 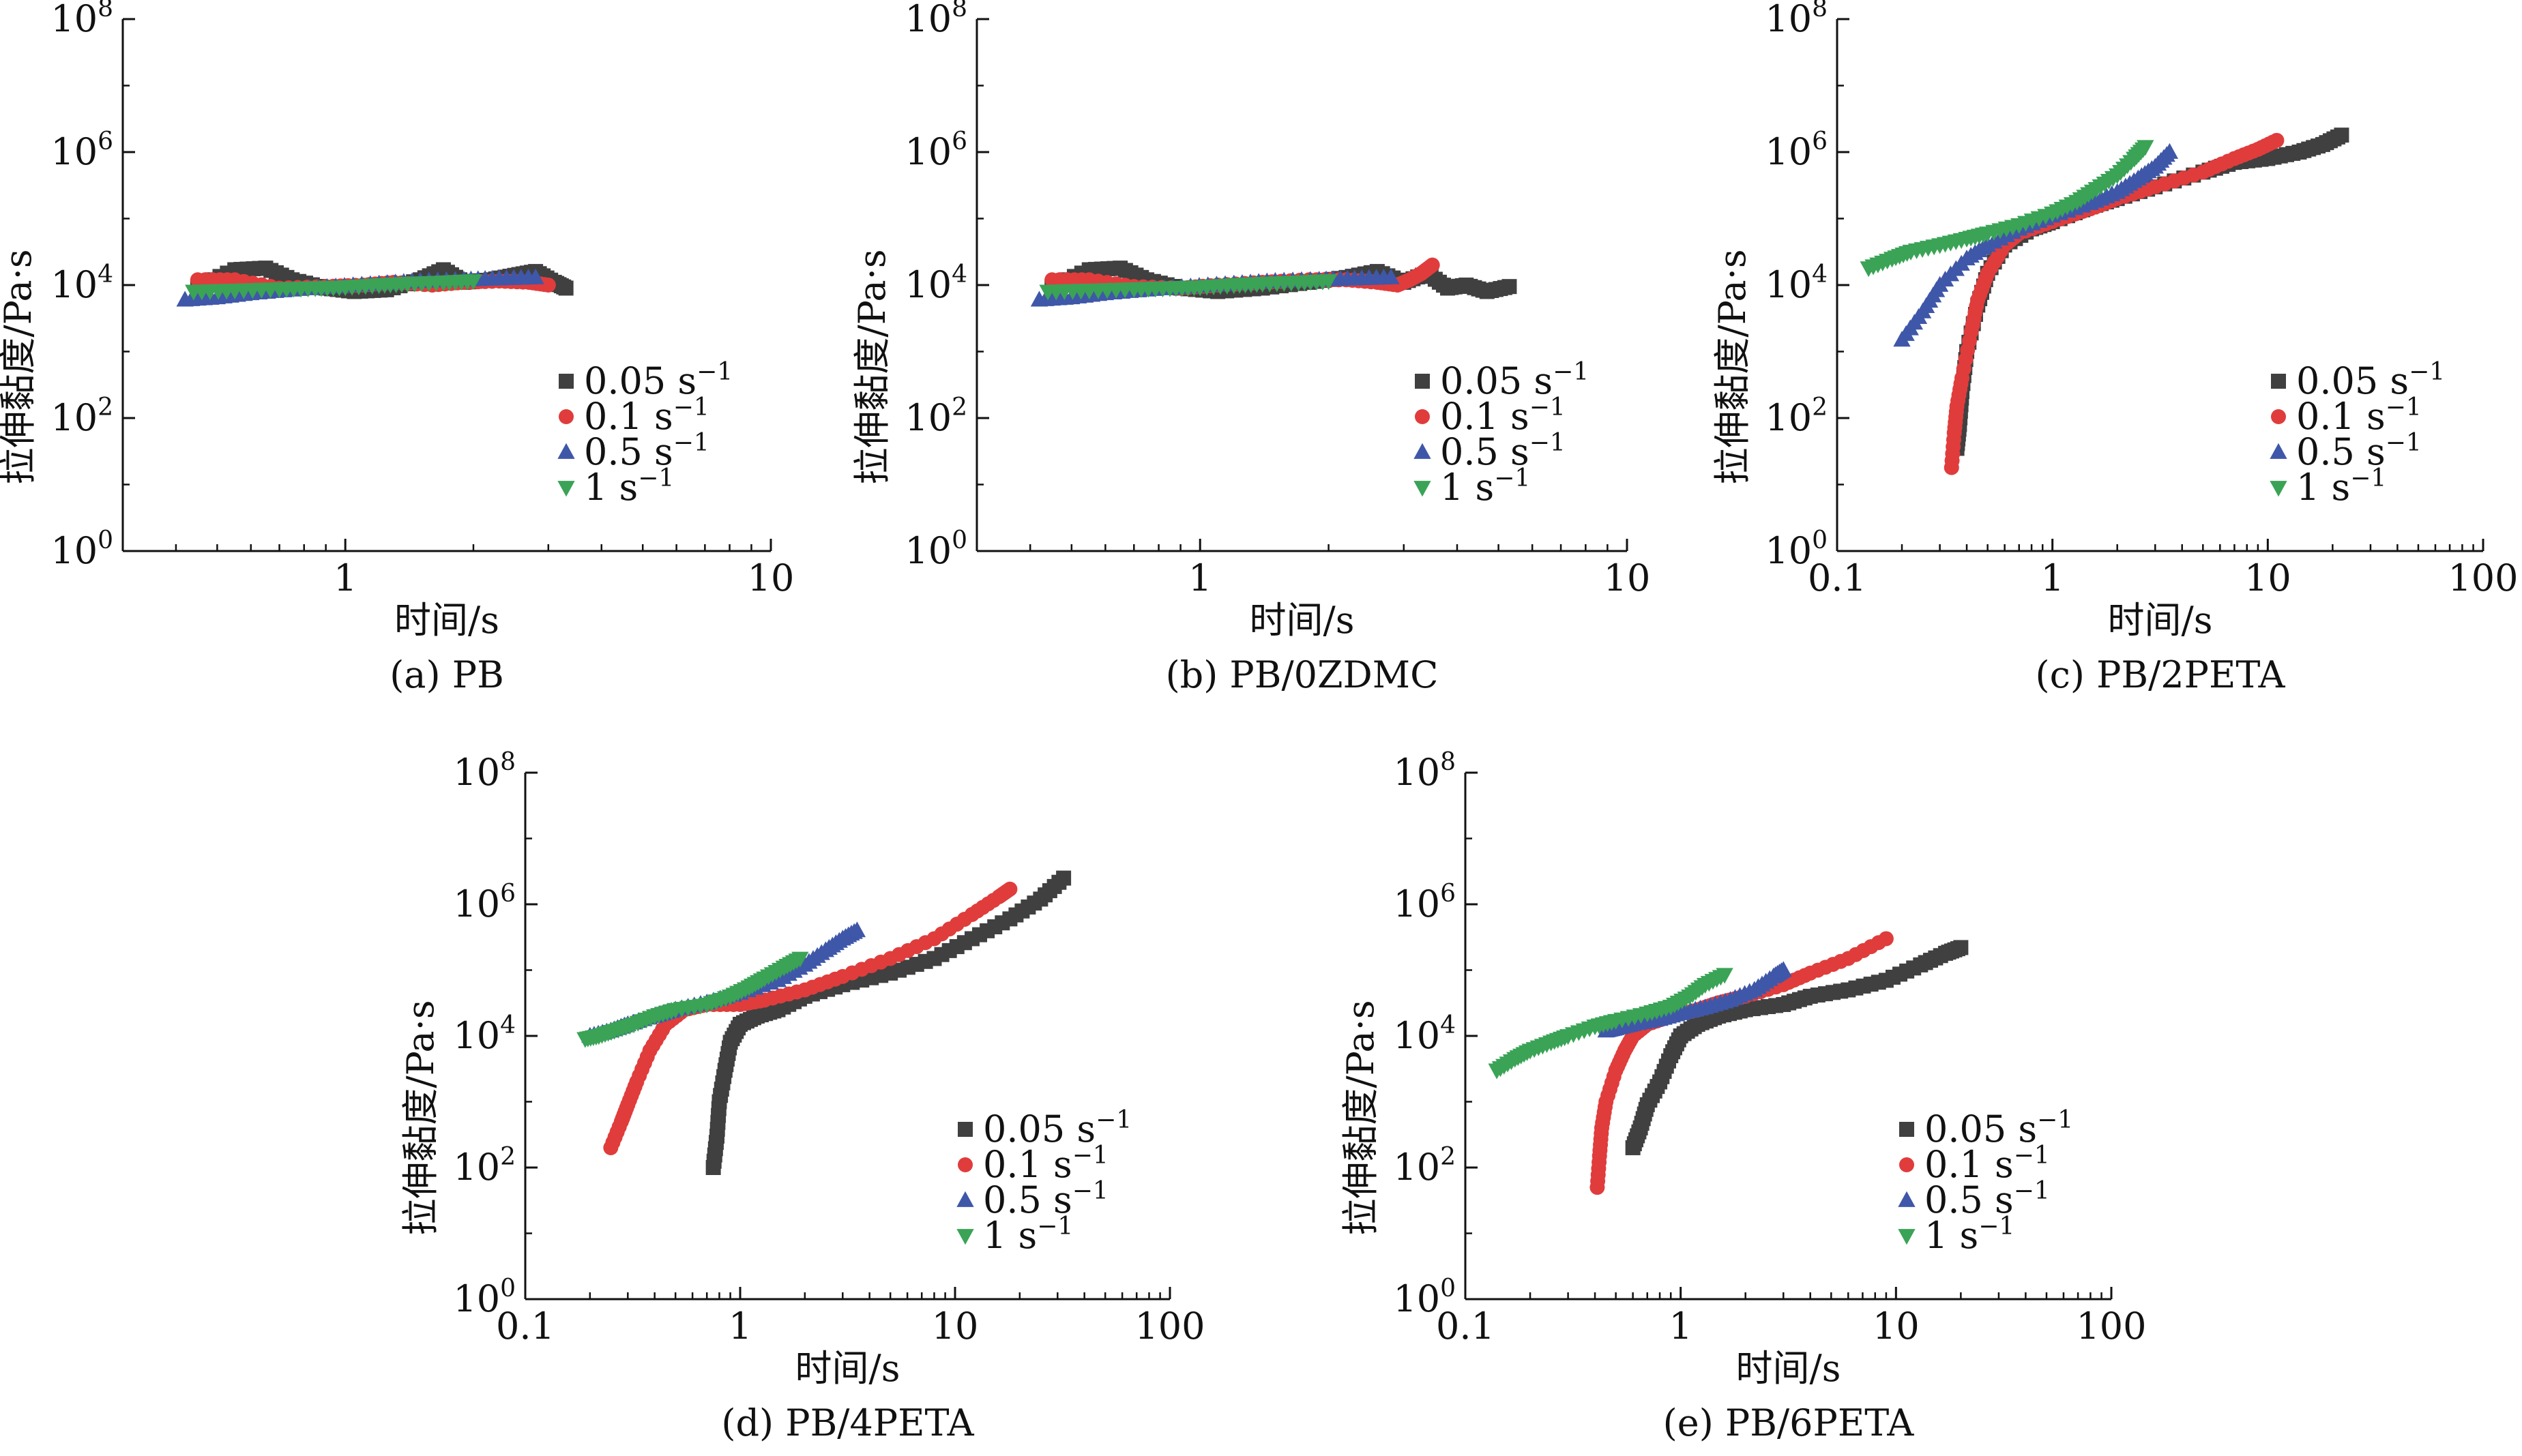 I want to click on panel-caption: (e) PB/6PETA, so click(x=1789, y=1422).